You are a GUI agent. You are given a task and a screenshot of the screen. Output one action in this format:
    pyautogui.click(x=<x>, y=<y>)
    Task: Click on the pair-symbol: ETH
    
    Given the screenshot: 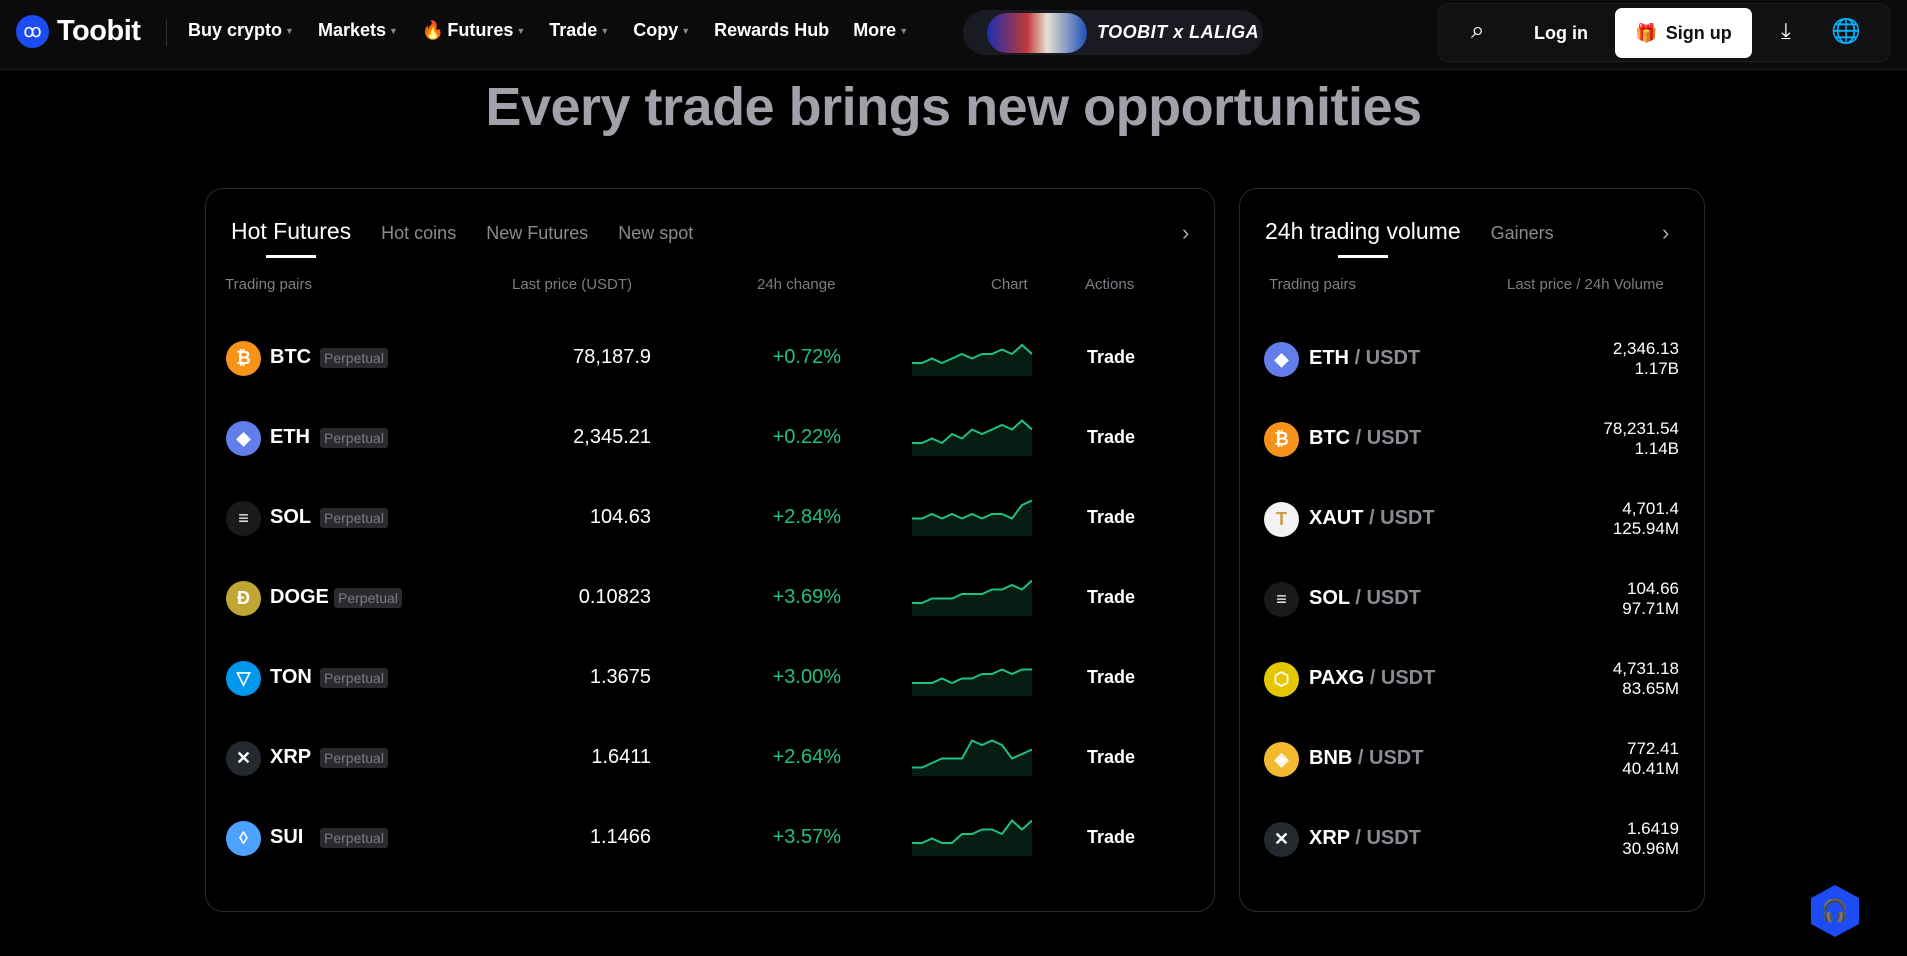 What is the action you would take?
    pyautogui.click(x=290, y=437)
    